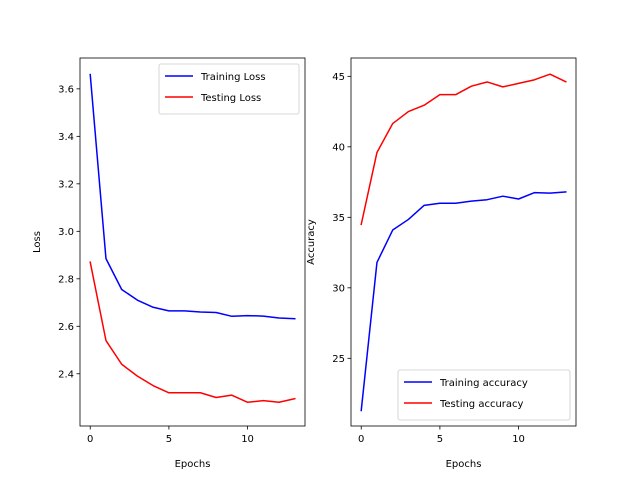 The height and width of the screenshot is (485, 640). I want to click on loss-ytick-label: 3.0, so click(66, 232).